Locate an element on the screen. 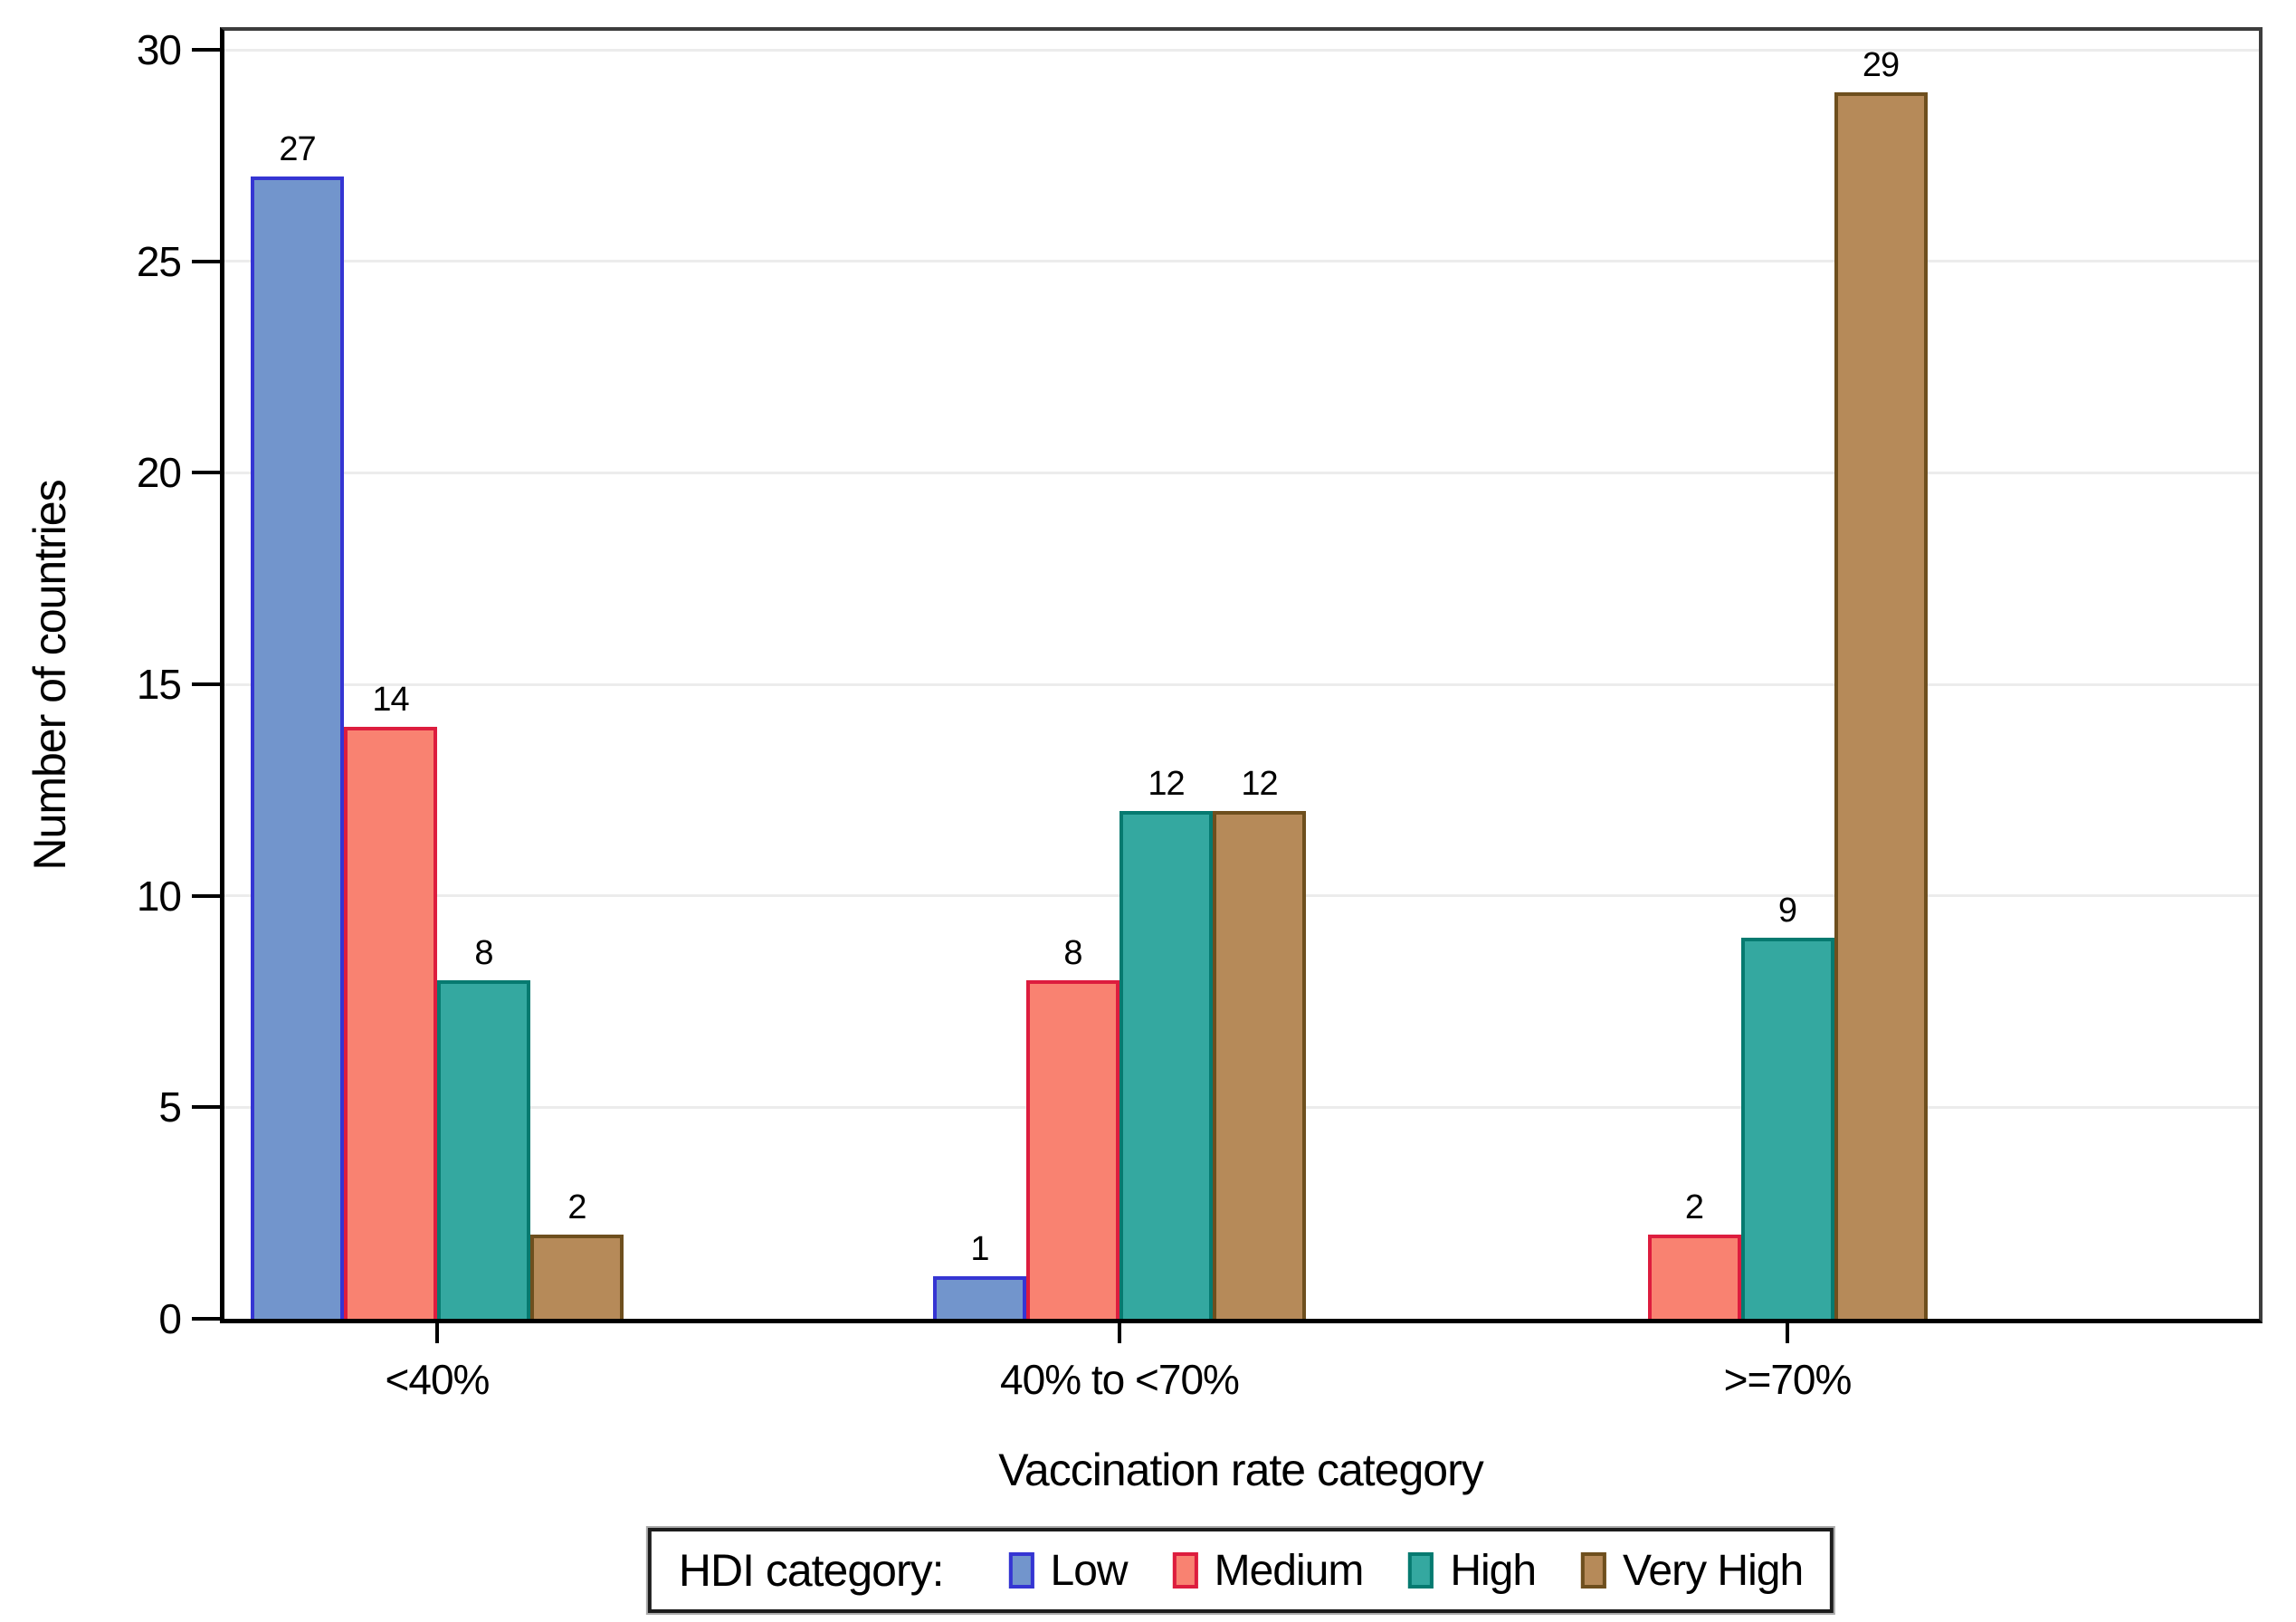 The image size is (2296, 1622). bar-column: 9 is located at coordinates (1787, 1105).